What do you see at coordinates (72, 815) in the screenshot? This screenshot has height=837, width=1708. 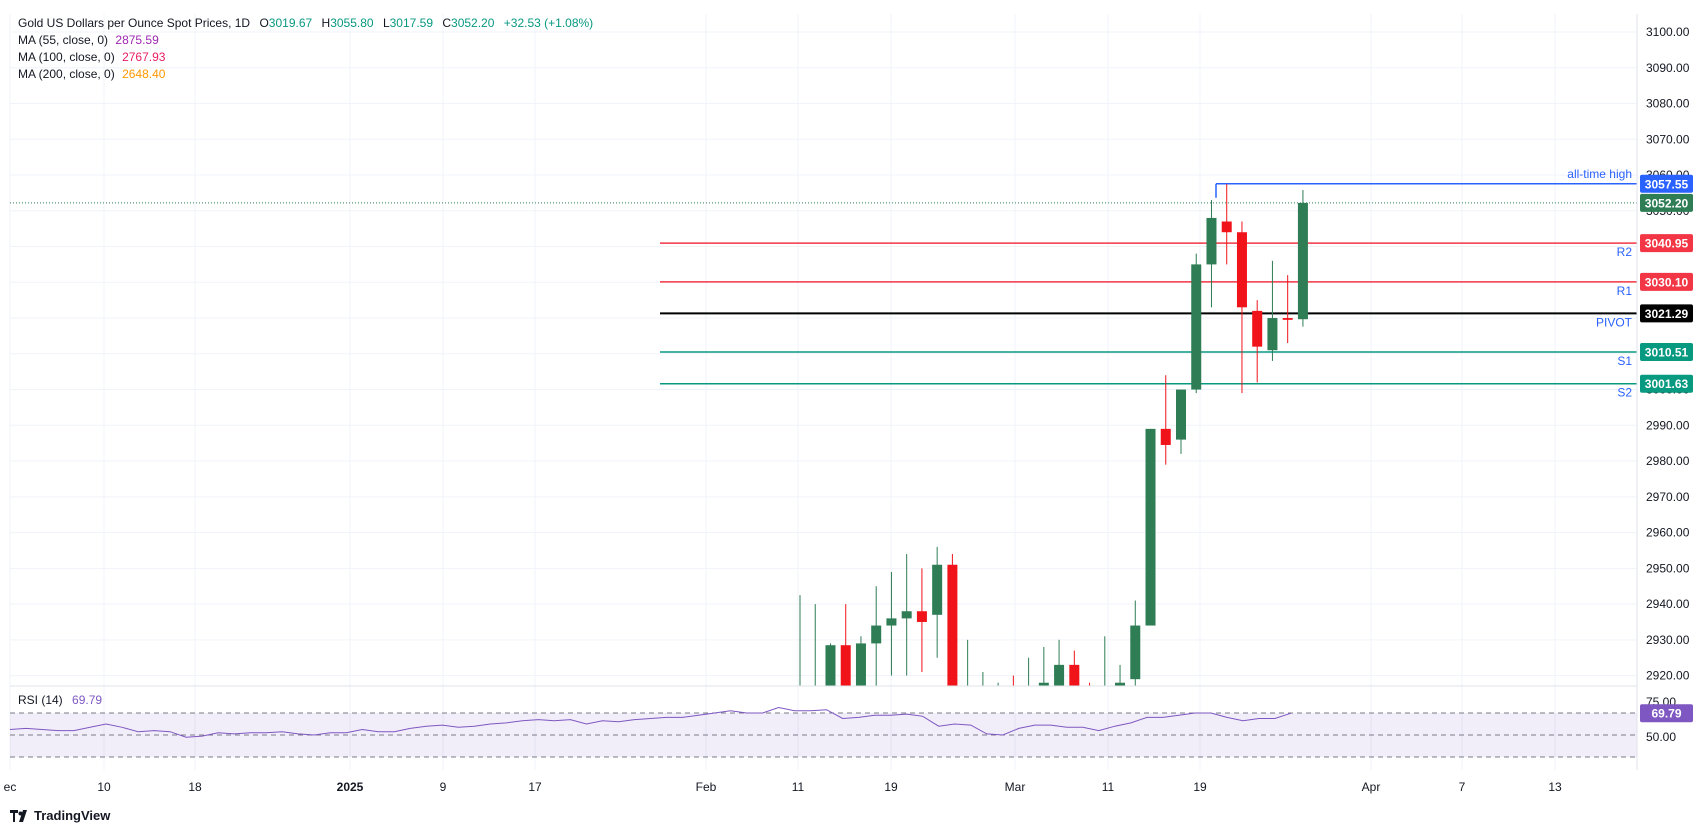 I see `tradingview-name: TradingView` at bounding box center [72, 815].